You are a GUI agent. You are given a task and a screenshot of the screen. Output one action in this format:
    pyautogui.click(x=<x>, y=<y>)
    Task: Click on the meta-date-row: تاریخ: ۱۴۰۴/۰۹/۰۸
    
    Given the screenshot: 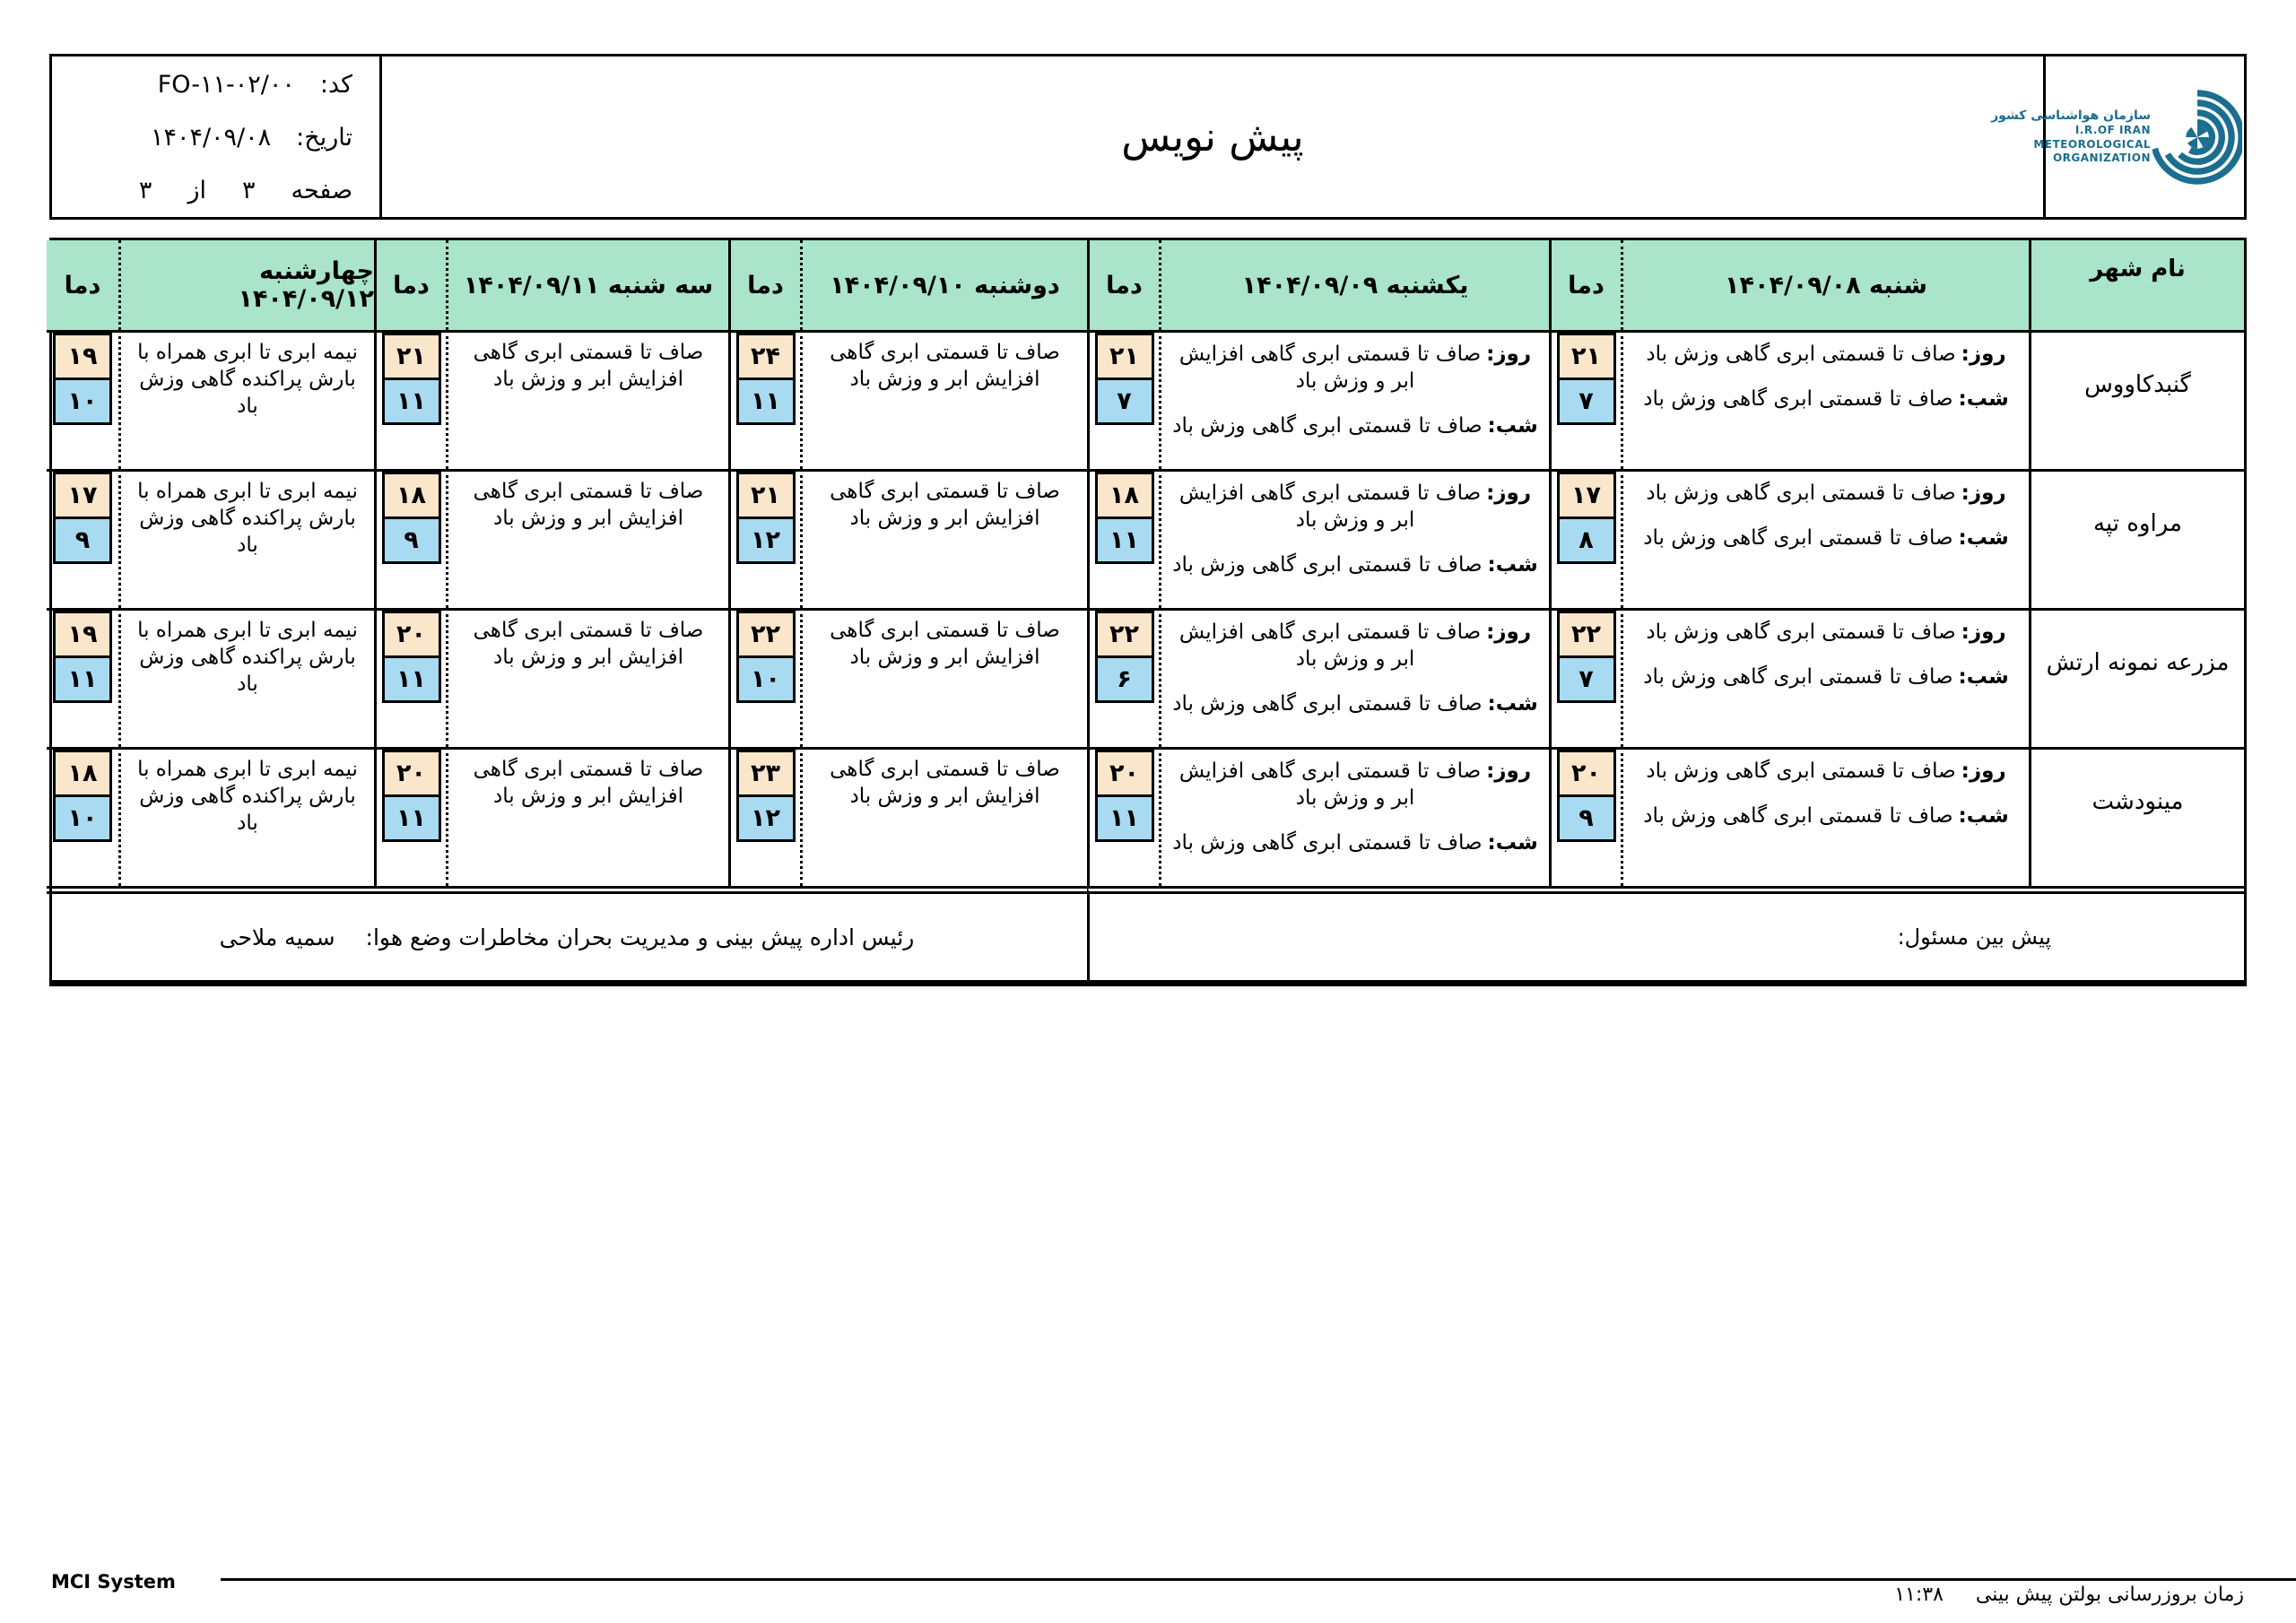 What is the action you would take?
    pyautogui.click(x=206, y=138)
    